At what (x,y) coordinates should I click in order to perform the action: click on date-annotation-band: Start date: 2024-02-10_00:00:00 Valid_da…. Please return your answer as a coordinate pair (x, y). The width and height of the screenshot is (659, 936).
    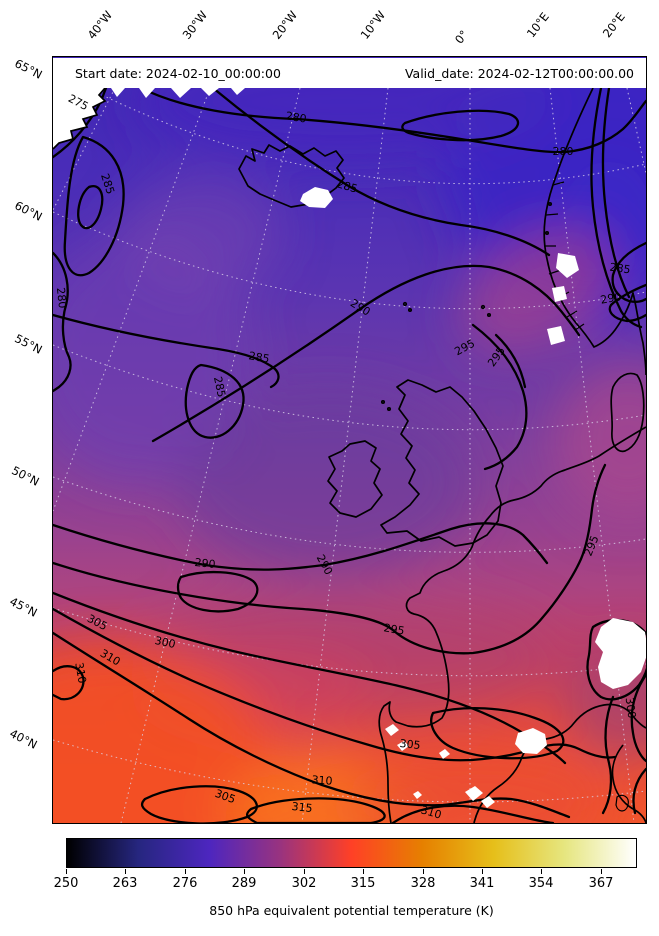
    Looking at the image, I should click on (349, 73).